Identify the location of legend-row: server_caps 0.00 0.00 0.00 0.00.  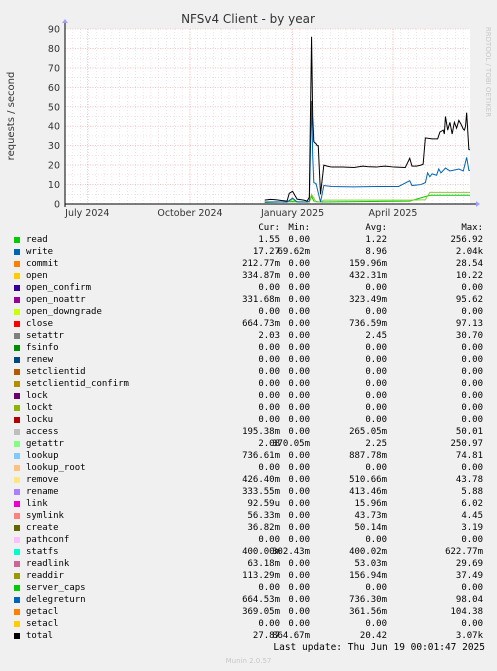
(248, 588).